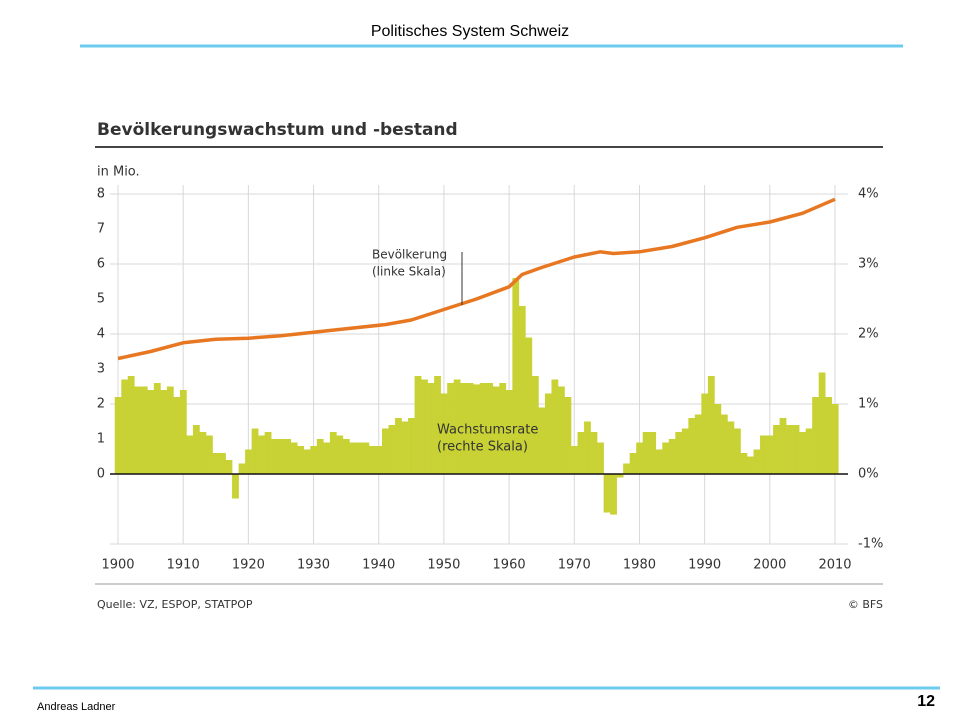 The height and width of the screenshot is (720, 960). I want to click on x-tick-label: 1900, so click(117, 565).